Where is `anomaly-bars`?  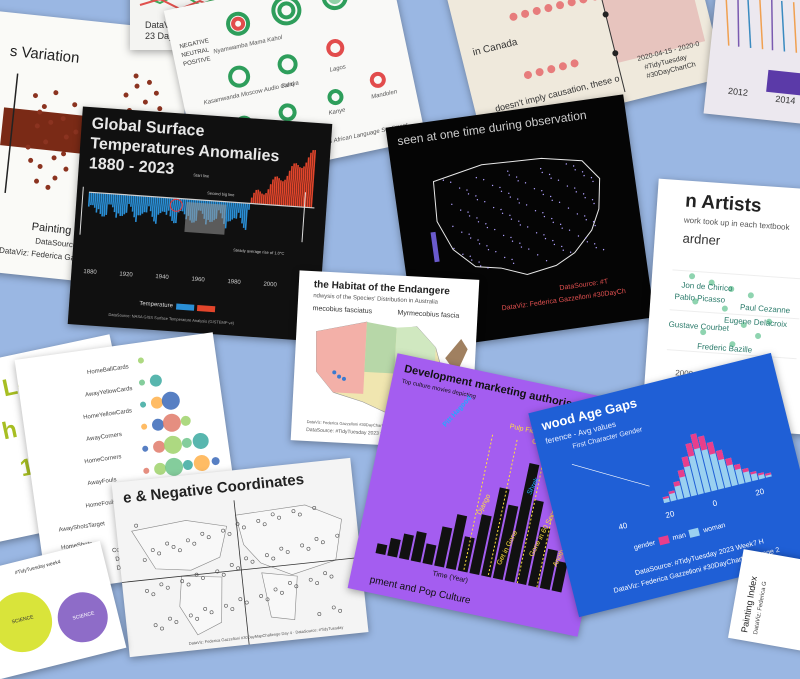
anomaly-bars is located at coordinates (198, 196).